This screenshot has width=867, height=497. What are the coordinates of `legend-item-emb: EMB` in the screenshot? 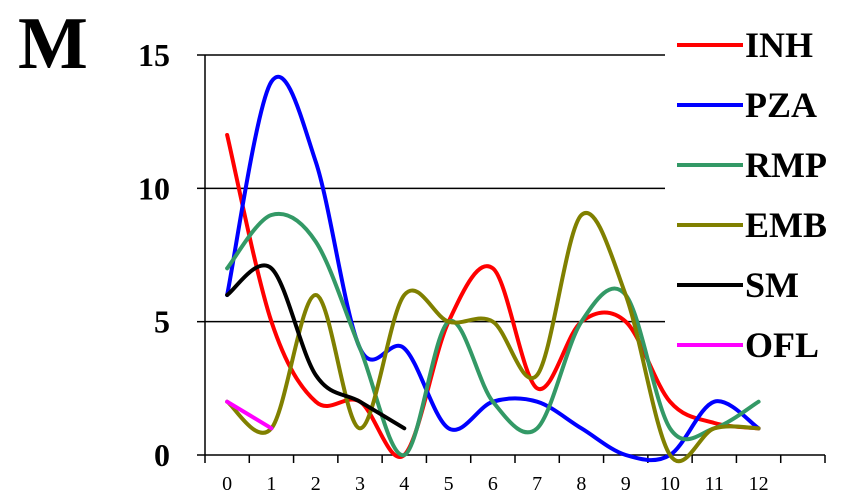 It's located at (752, 225).